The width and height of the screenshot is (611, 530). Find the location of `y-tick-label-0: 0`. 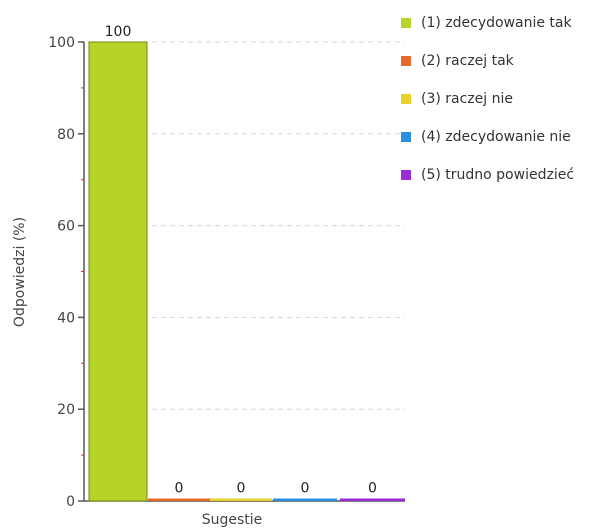

y-tick-label-0: 0 is located at coordinates (70, 502).